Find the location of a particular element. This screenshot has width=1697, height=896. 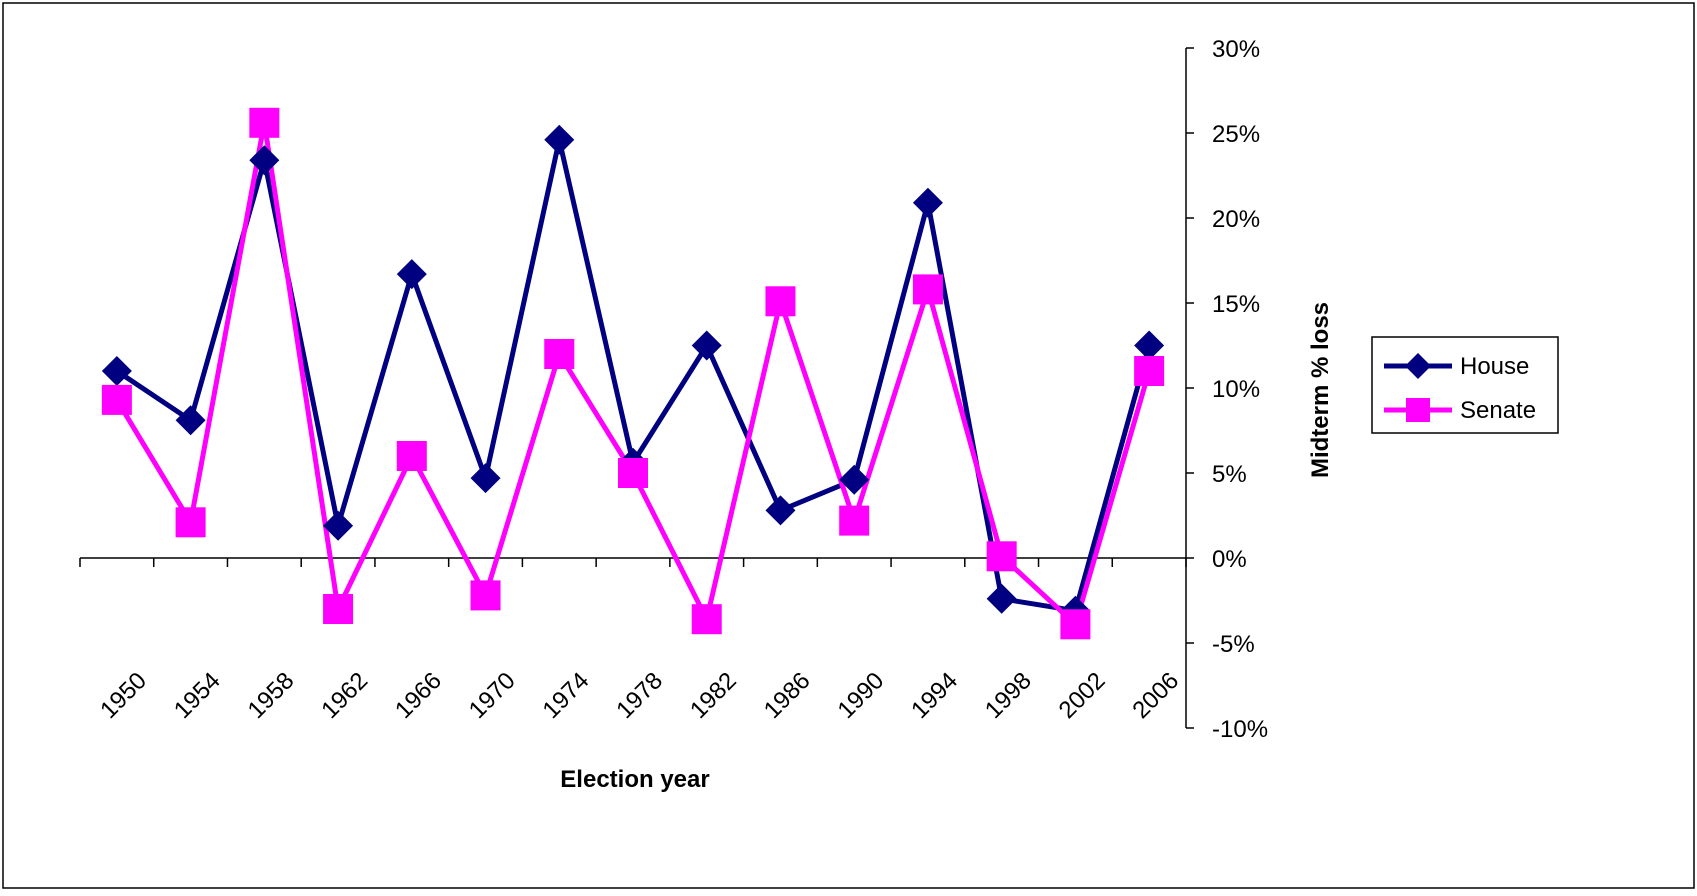

legend: House Senate is located at coordinates (1465, 385).